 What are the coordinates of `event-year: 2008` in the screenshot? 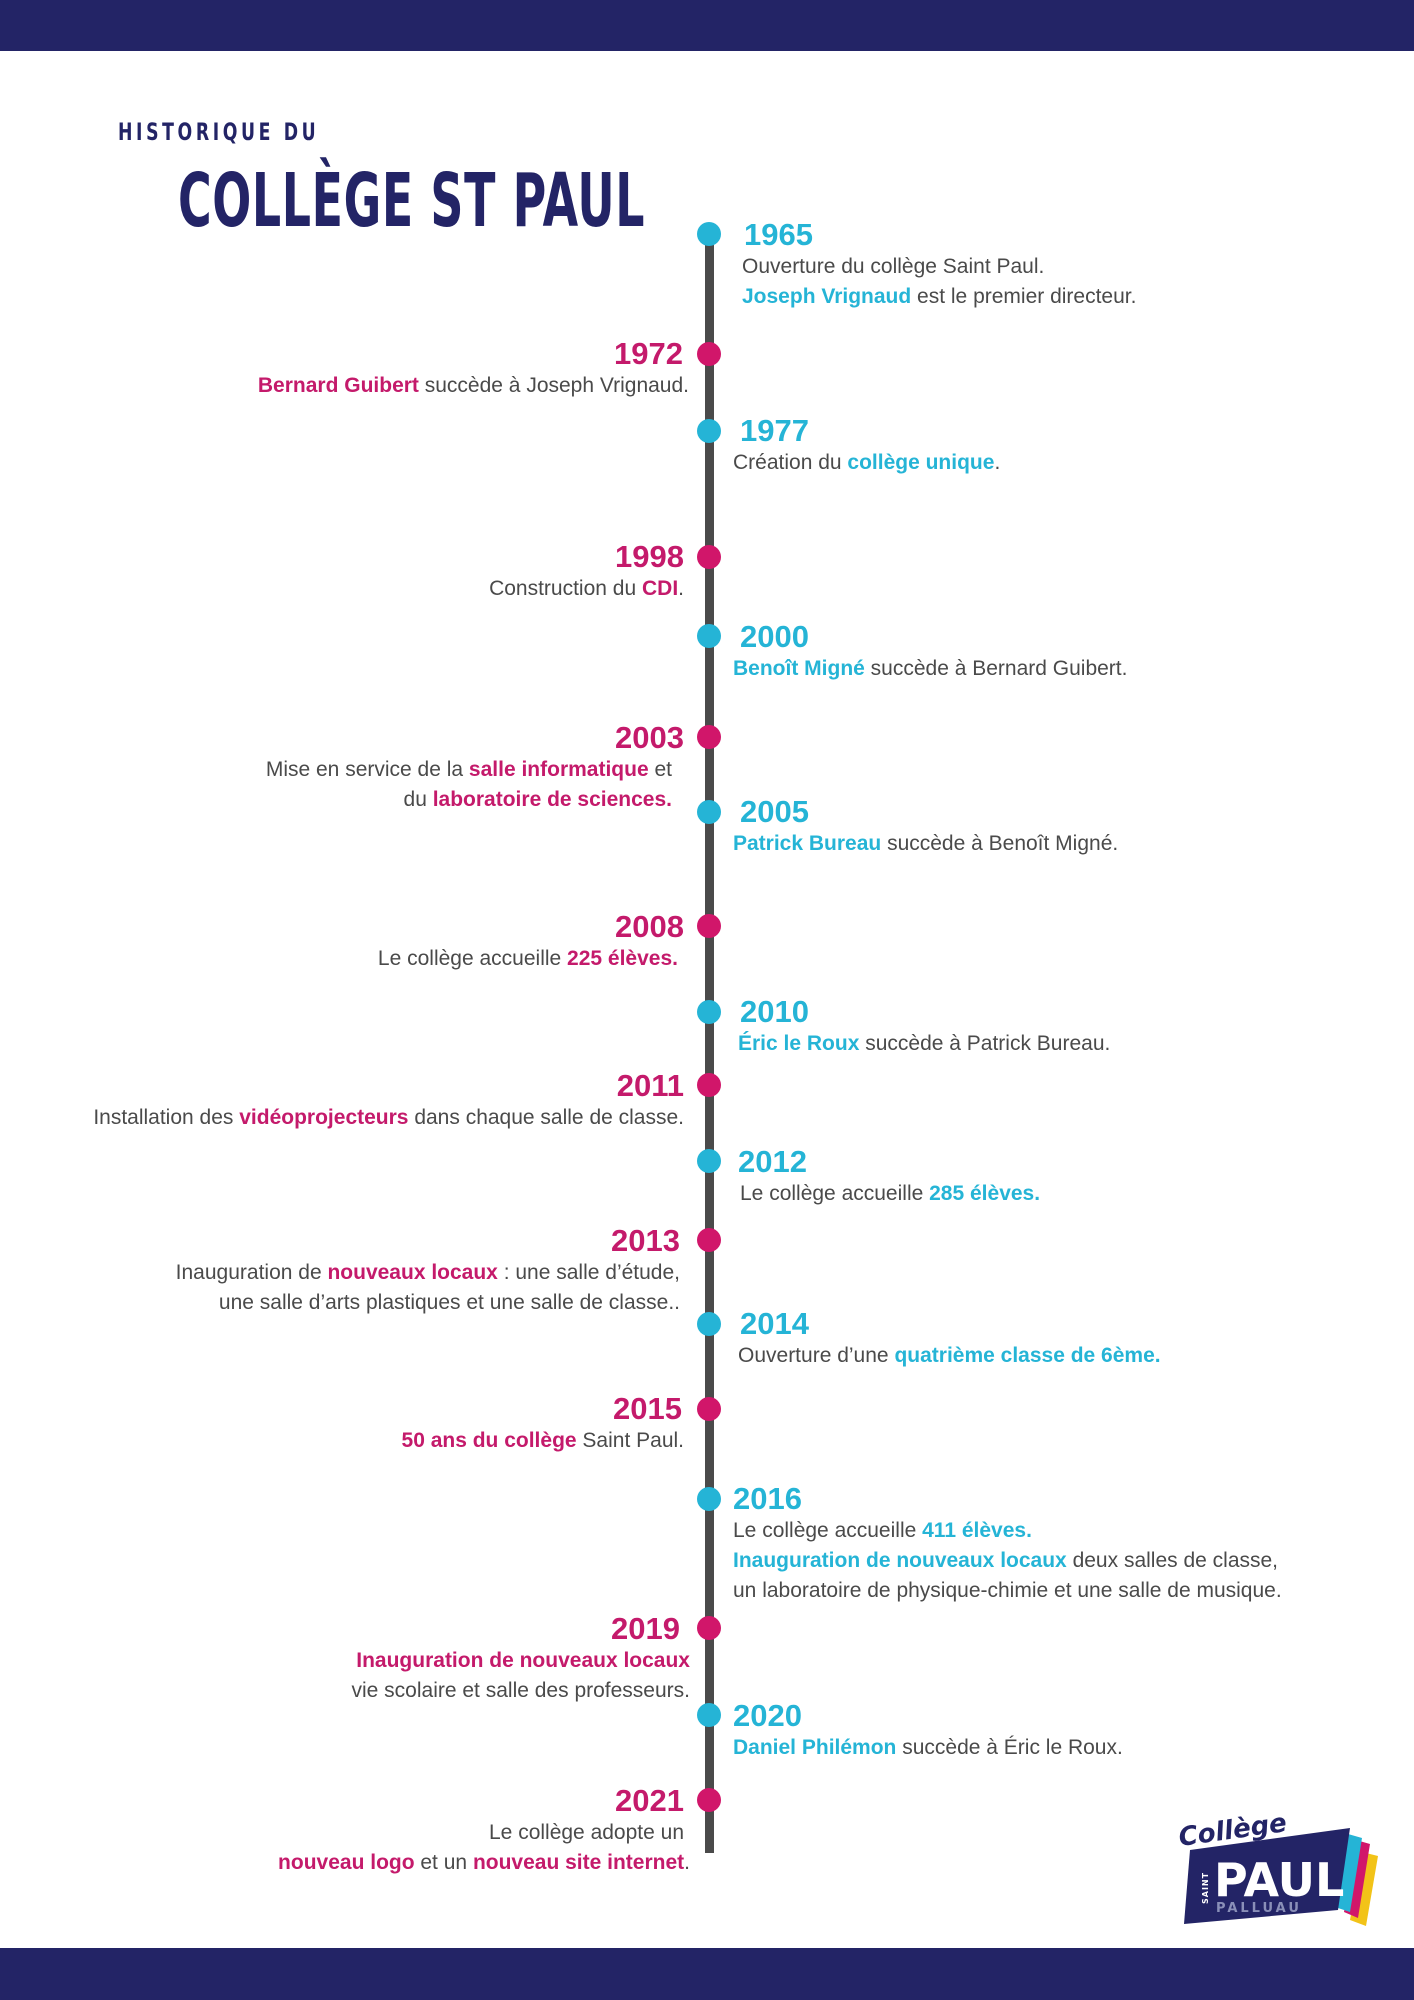 It's located at (649, 926).